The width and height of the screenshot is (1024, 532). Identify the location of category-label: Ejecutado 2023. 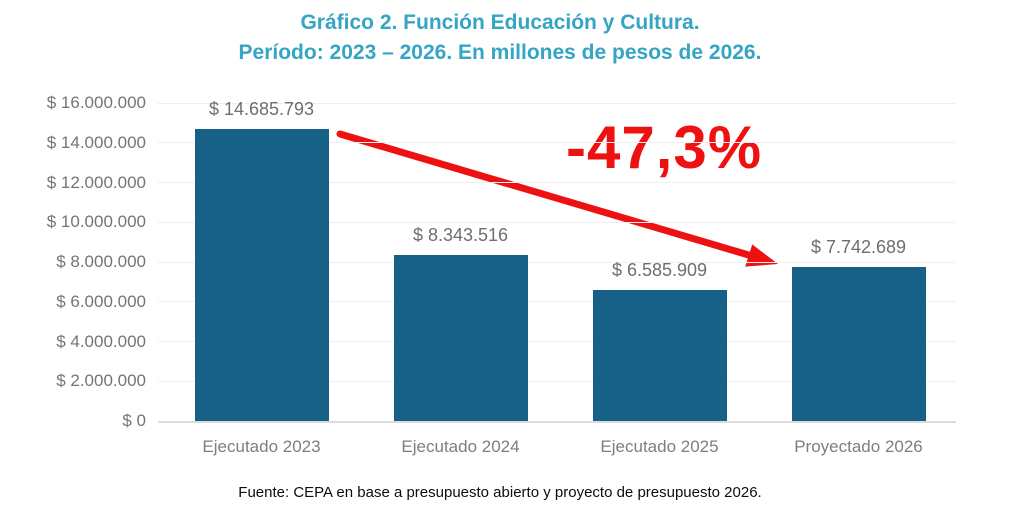
(261, 446).